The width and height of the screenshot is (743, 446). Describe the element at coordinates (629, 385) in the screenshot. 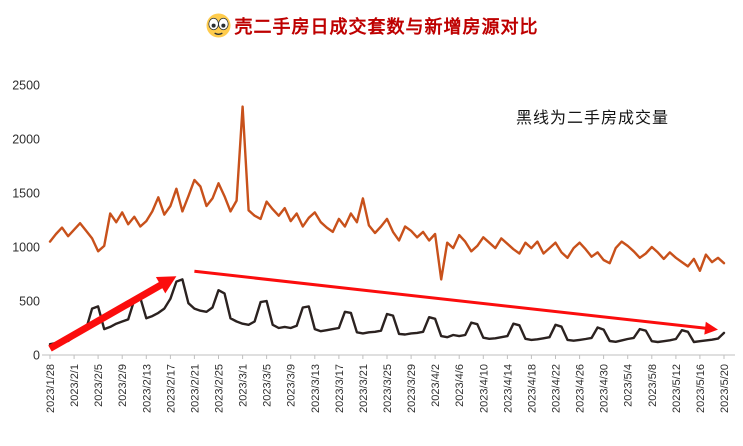

I see `svg-text: 2023/5/4` at that location.